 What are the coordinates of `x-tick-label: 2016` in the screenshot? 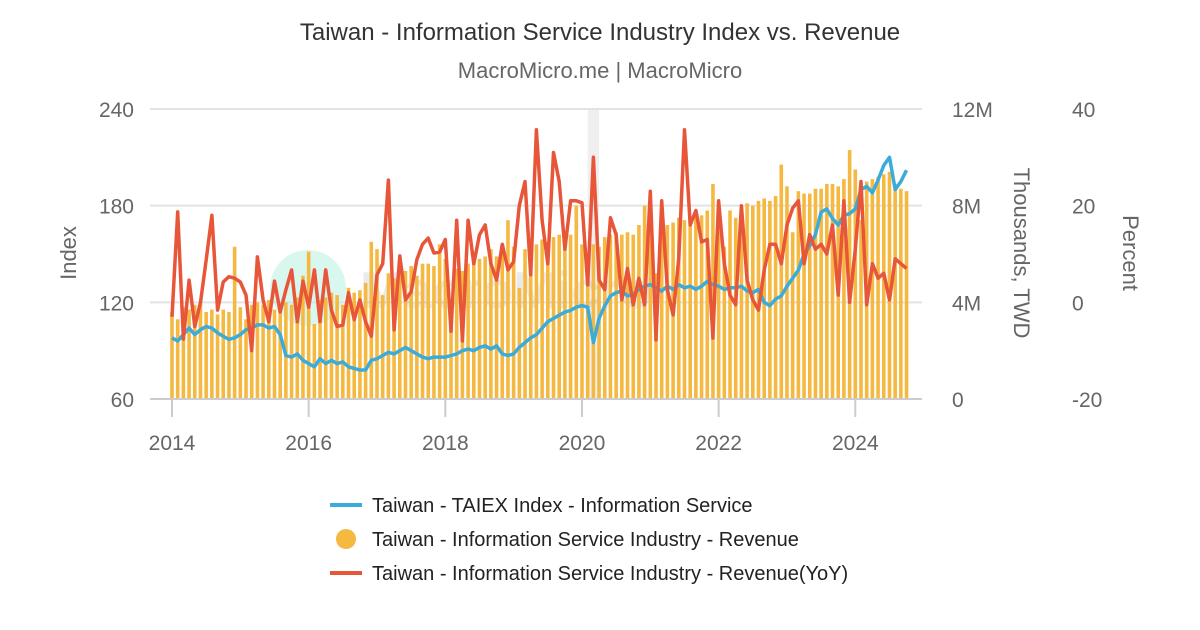 It's located at (308, 443).